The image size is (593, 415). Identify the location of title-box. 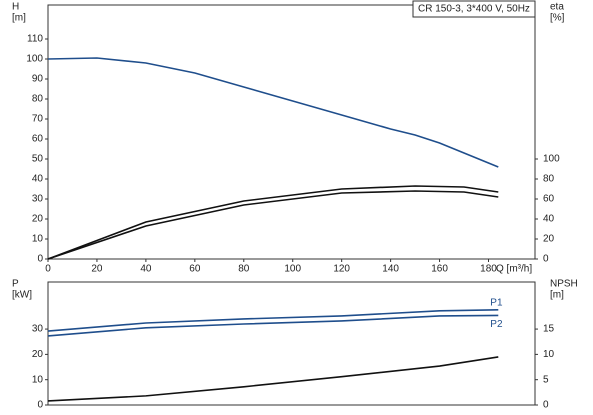
(474, 9).